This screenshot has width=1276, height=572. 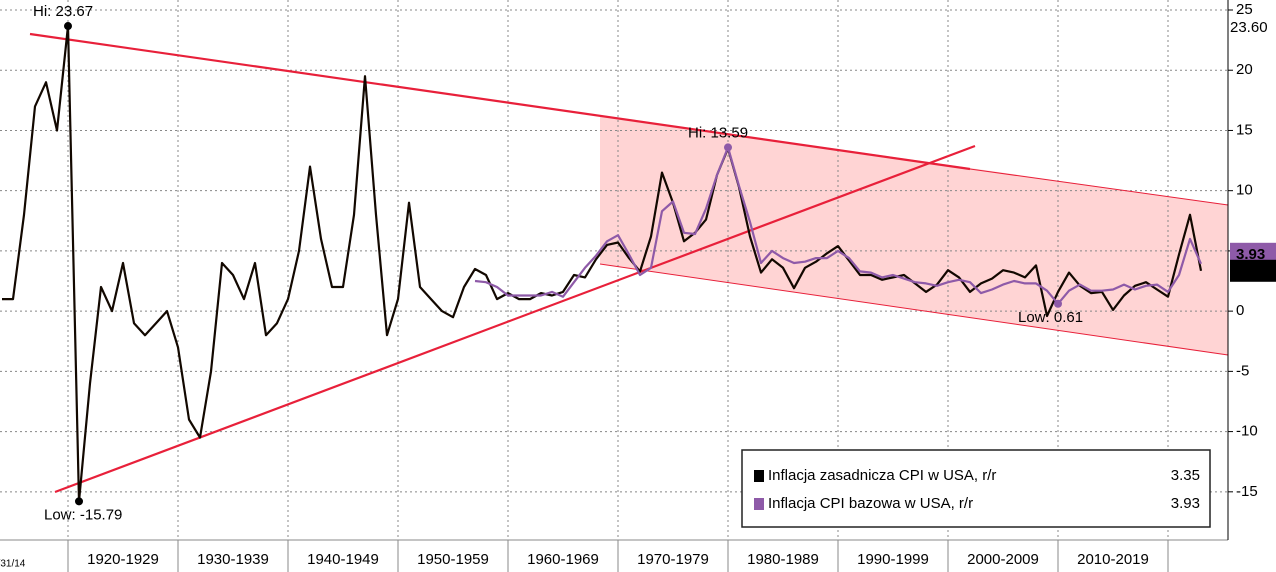 I want to click on legend-label: Inflacja zasadnicza CPI w USA, r/r, so click(x=882, y=475).